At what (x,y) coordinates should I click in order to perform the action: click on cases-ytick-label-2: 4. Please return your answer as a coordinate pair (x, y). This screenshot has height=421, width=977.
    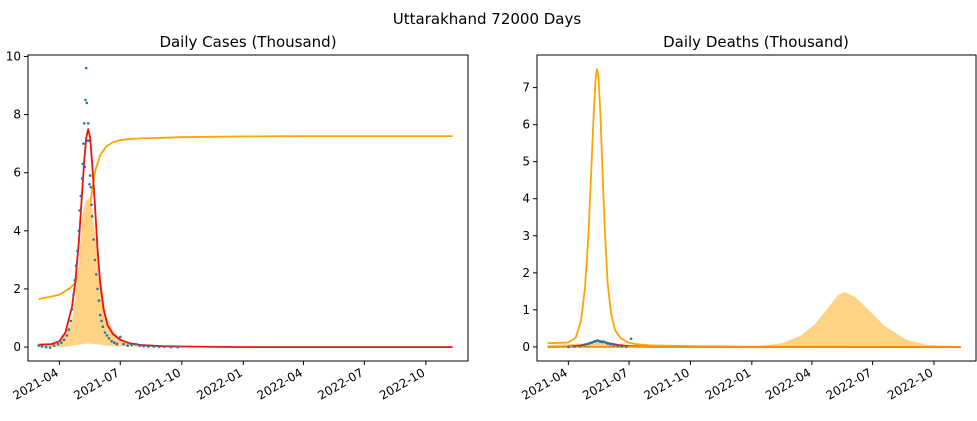
    Looking at the image, I should click on (17, 231).